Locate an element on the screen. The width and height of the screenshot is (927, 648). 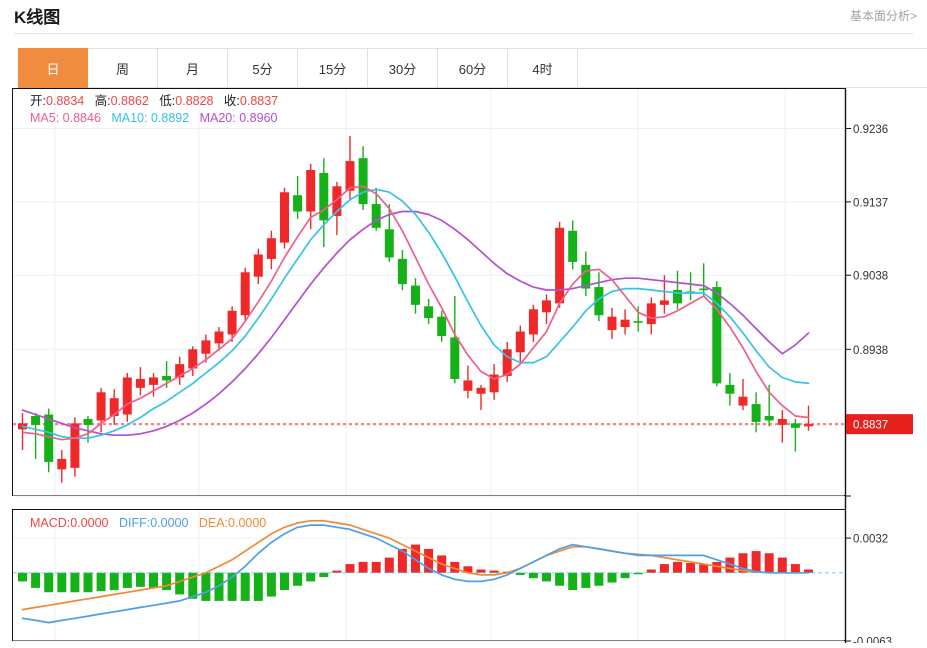
current-price-label: 0.8837 is located at coordinates (870, 426).